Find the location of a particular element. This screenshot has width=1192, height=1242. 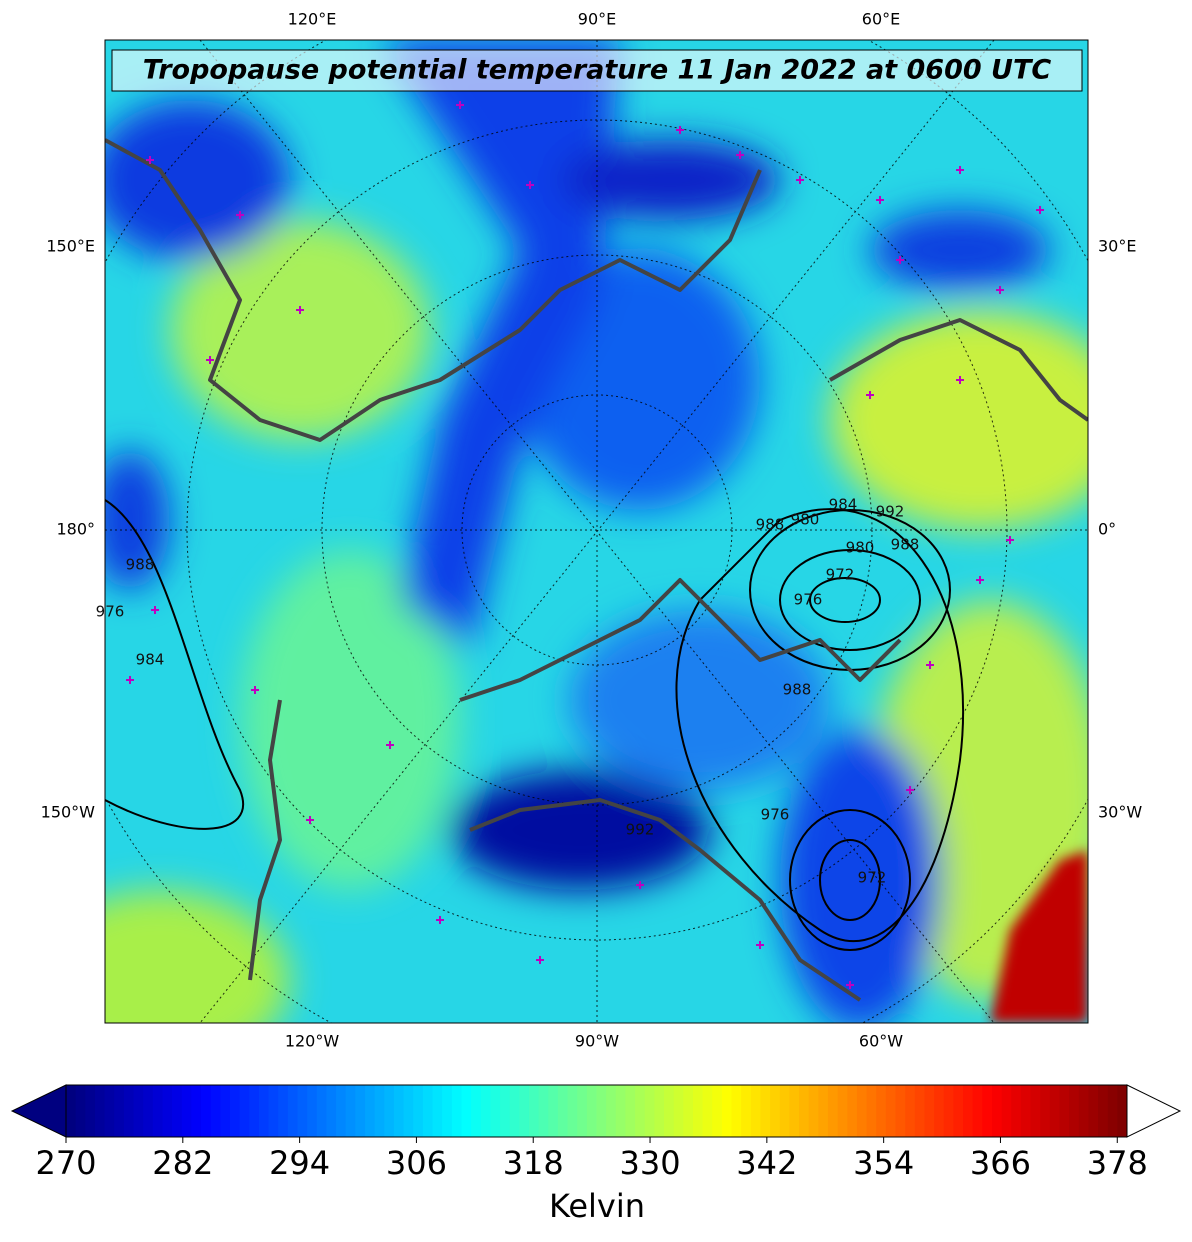

lon-label: 120°W is located at coordinates (312, 1041).